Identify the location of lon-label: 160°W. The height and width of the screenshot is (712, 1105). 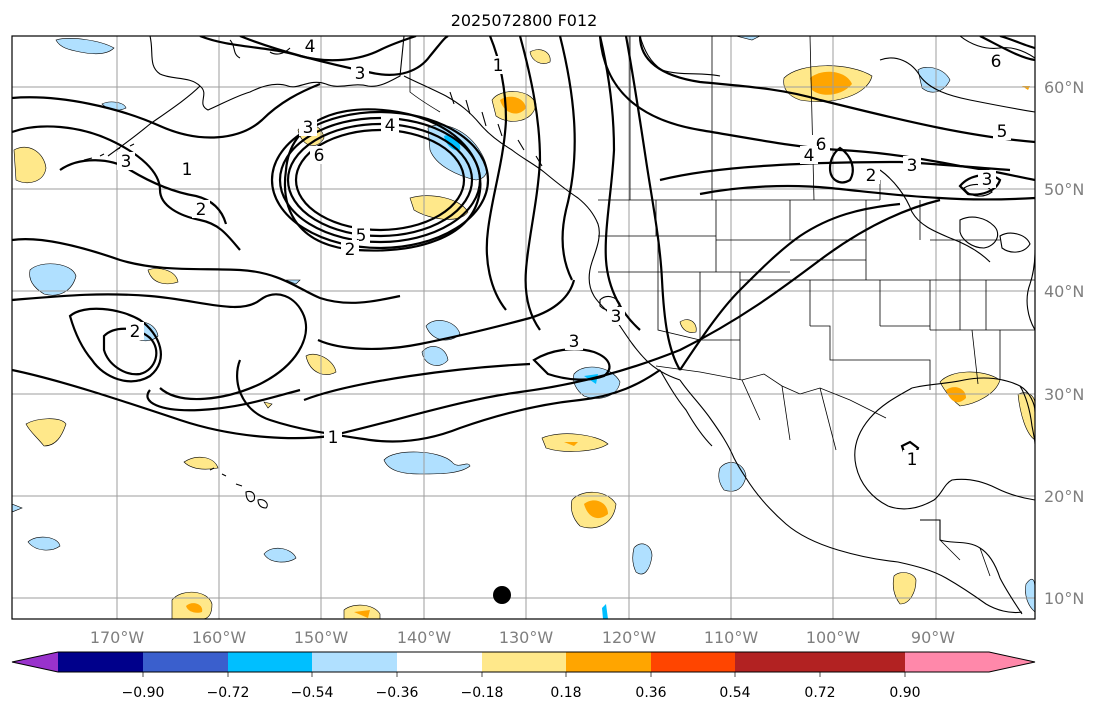
(219, 637).